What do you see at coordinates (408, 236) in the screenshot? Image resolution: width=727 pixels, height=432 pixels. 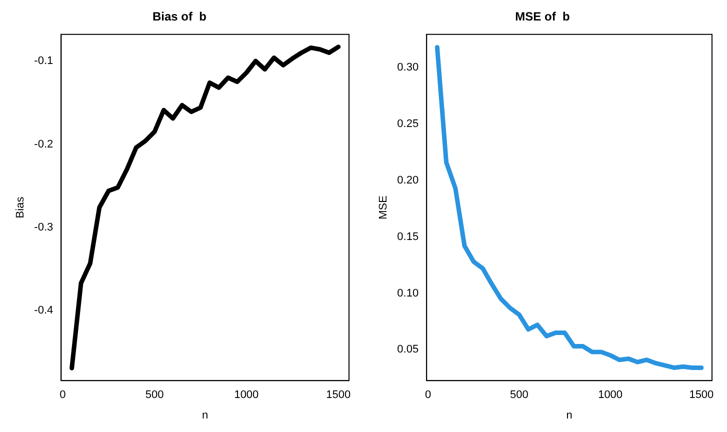 I see `y-tick-label: 0.15` at bounding box center [408, 236].